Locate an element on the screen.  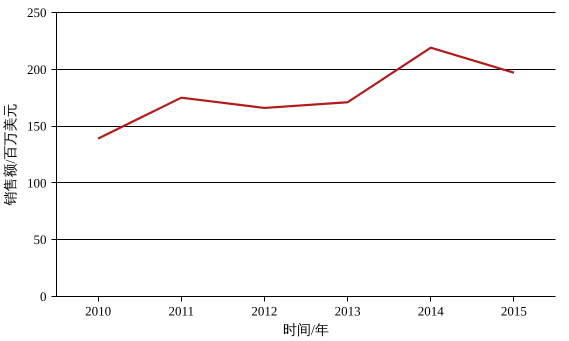
y-axis-title: 销售额/百万美元 is located at coordinates (11, 155).